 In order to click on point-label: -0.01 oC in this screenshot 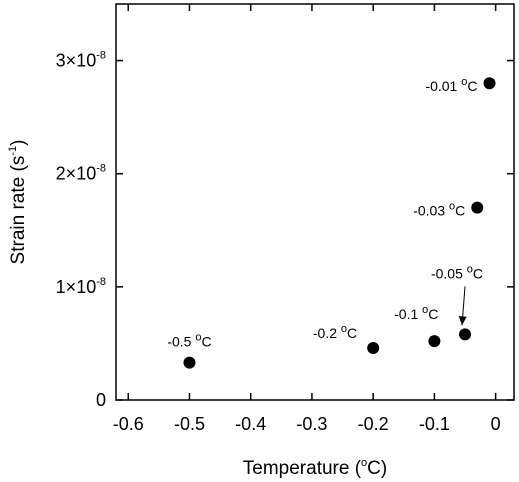, I will do `click(451, 85)`.